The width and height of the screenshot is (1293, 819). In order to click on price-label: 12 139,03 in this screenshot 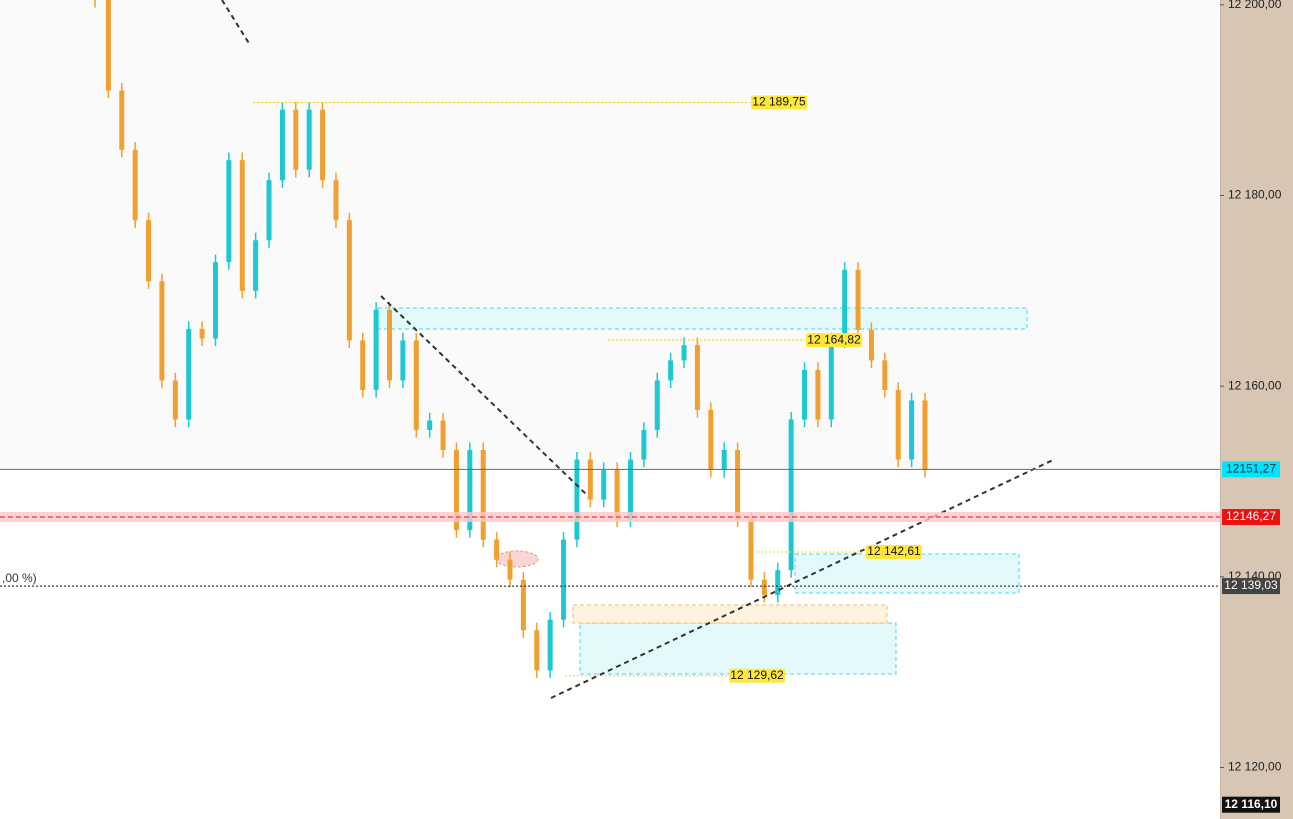, I will do `click(1251, 585)`.